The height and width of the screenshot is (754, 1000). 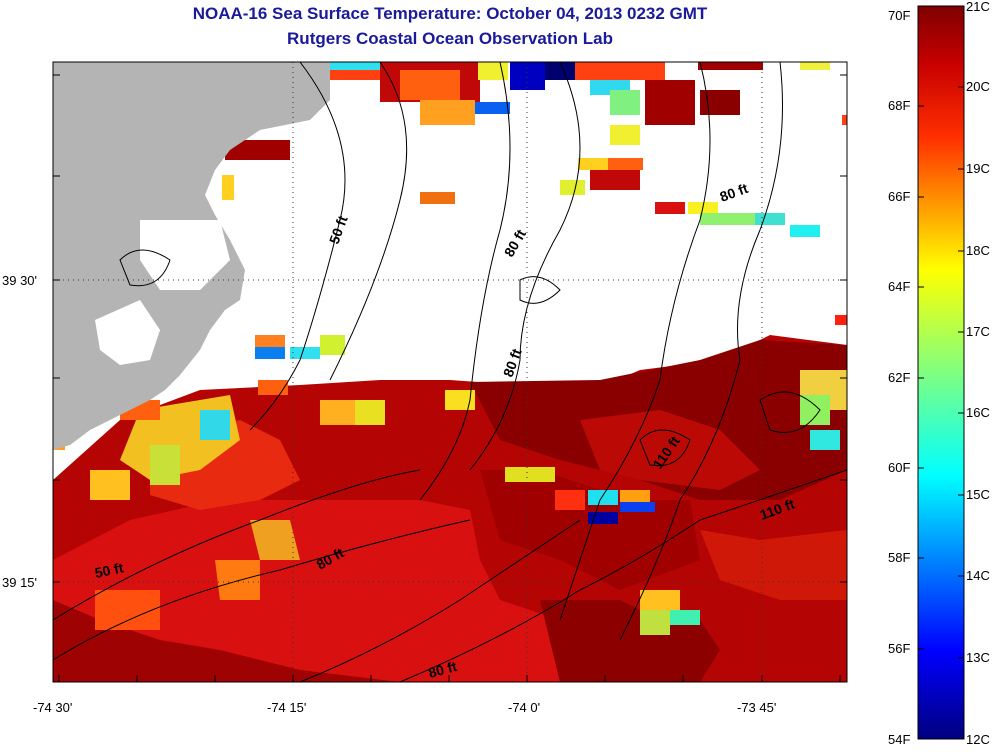 What do you see at coordinates (978, 86) in the screenshot?
I see `colorbar-c-label: 20C` at bounding box center [978, 86].